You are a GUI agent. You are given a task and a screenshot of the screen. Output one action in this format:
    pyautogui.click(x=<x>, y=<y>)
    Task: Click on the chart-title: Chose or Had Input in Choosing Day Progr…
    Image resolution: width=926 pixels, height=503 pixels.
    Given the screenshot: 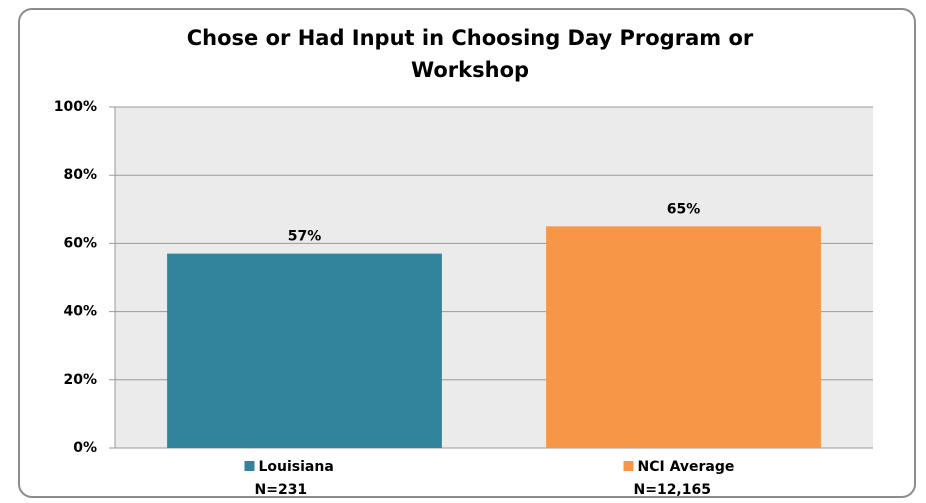 What is the action you would take?
    pyautogui.click(x=470, y=54)
    